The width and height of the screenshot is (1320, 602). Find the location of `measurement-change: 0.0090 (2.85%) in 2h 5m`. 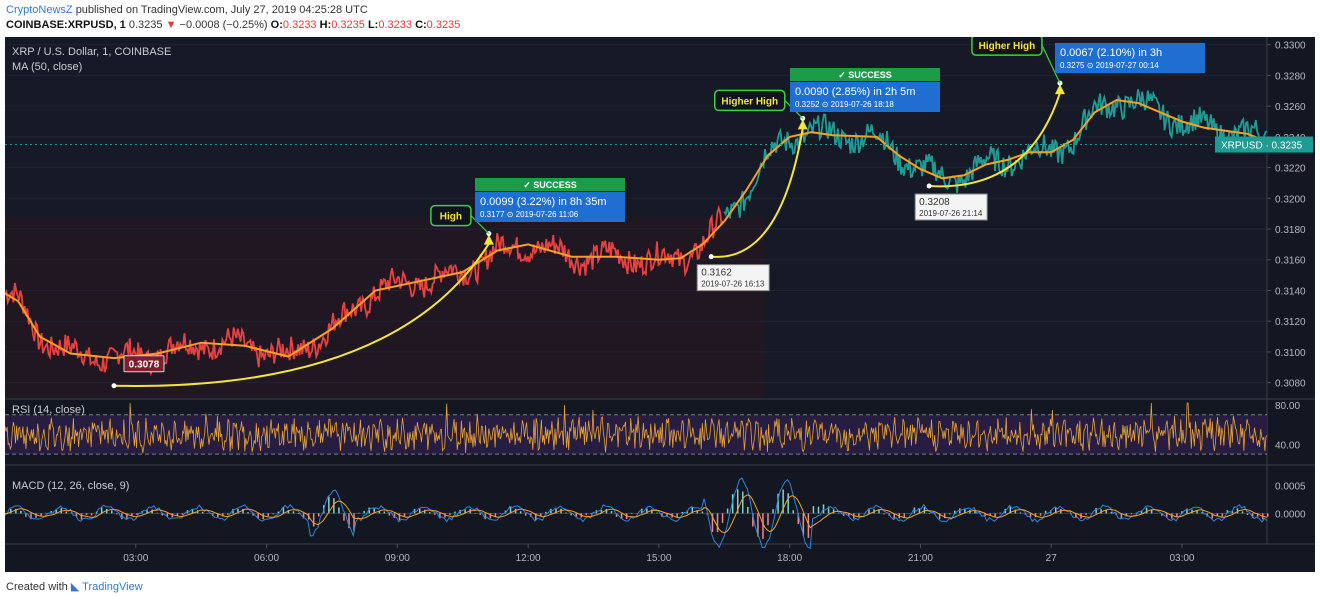

measurement-change: 0.0090 (2.85%) in 2h 5m is located at coordinates (855, 92).